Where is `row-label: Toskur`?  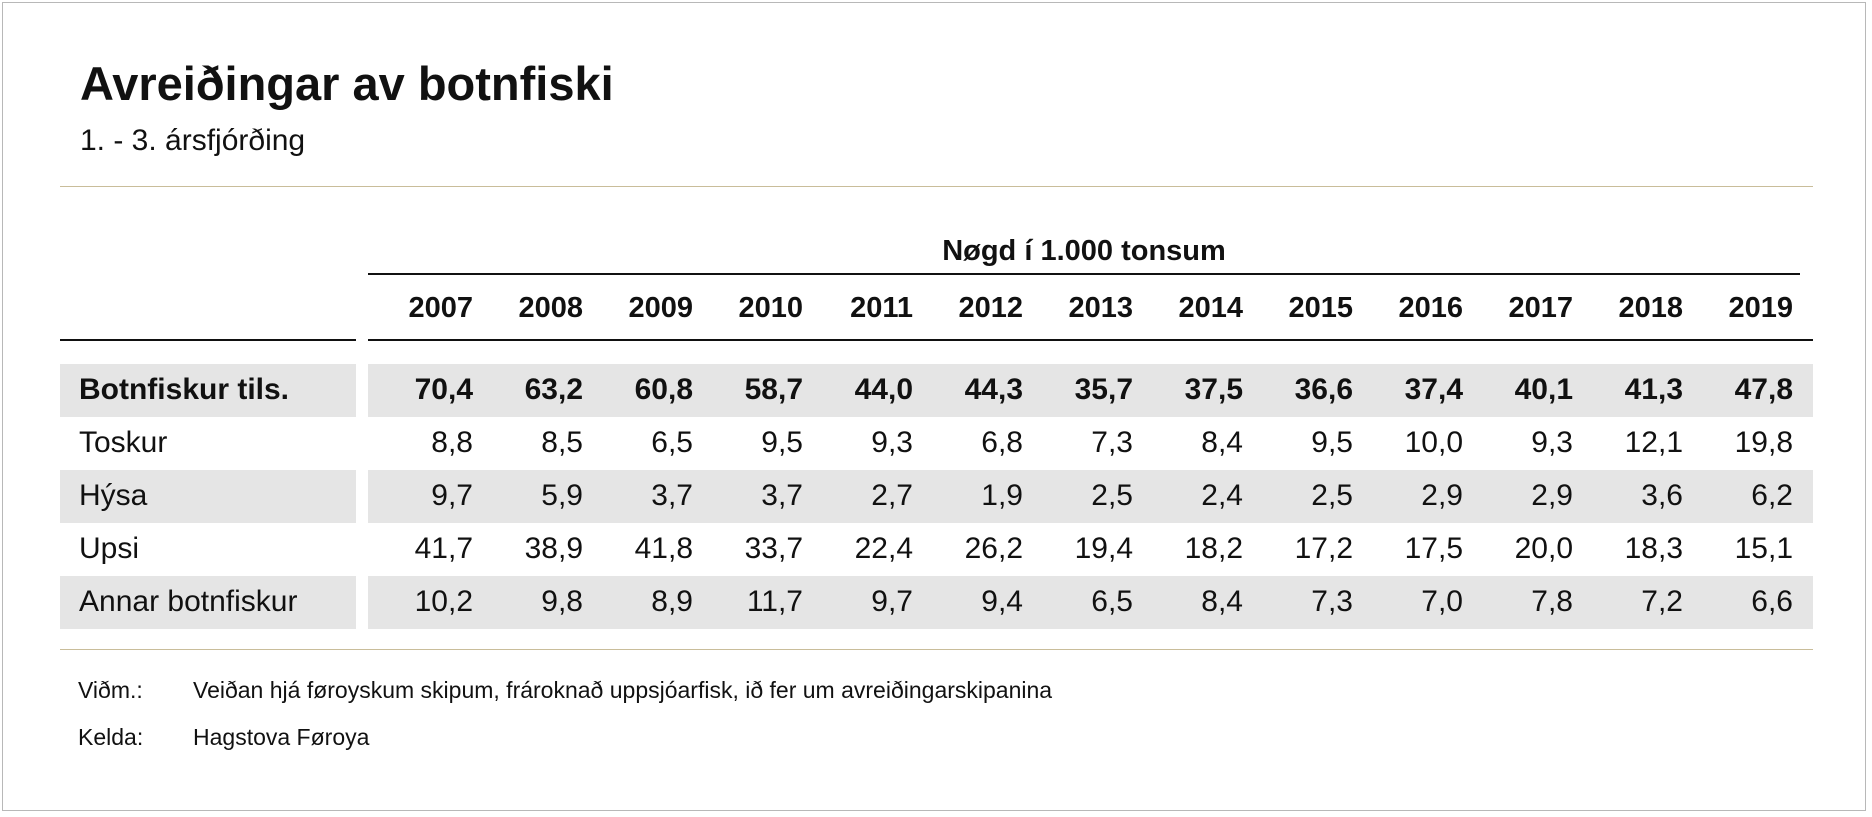
row-label: Toskur is located at coordinates (123, 442).